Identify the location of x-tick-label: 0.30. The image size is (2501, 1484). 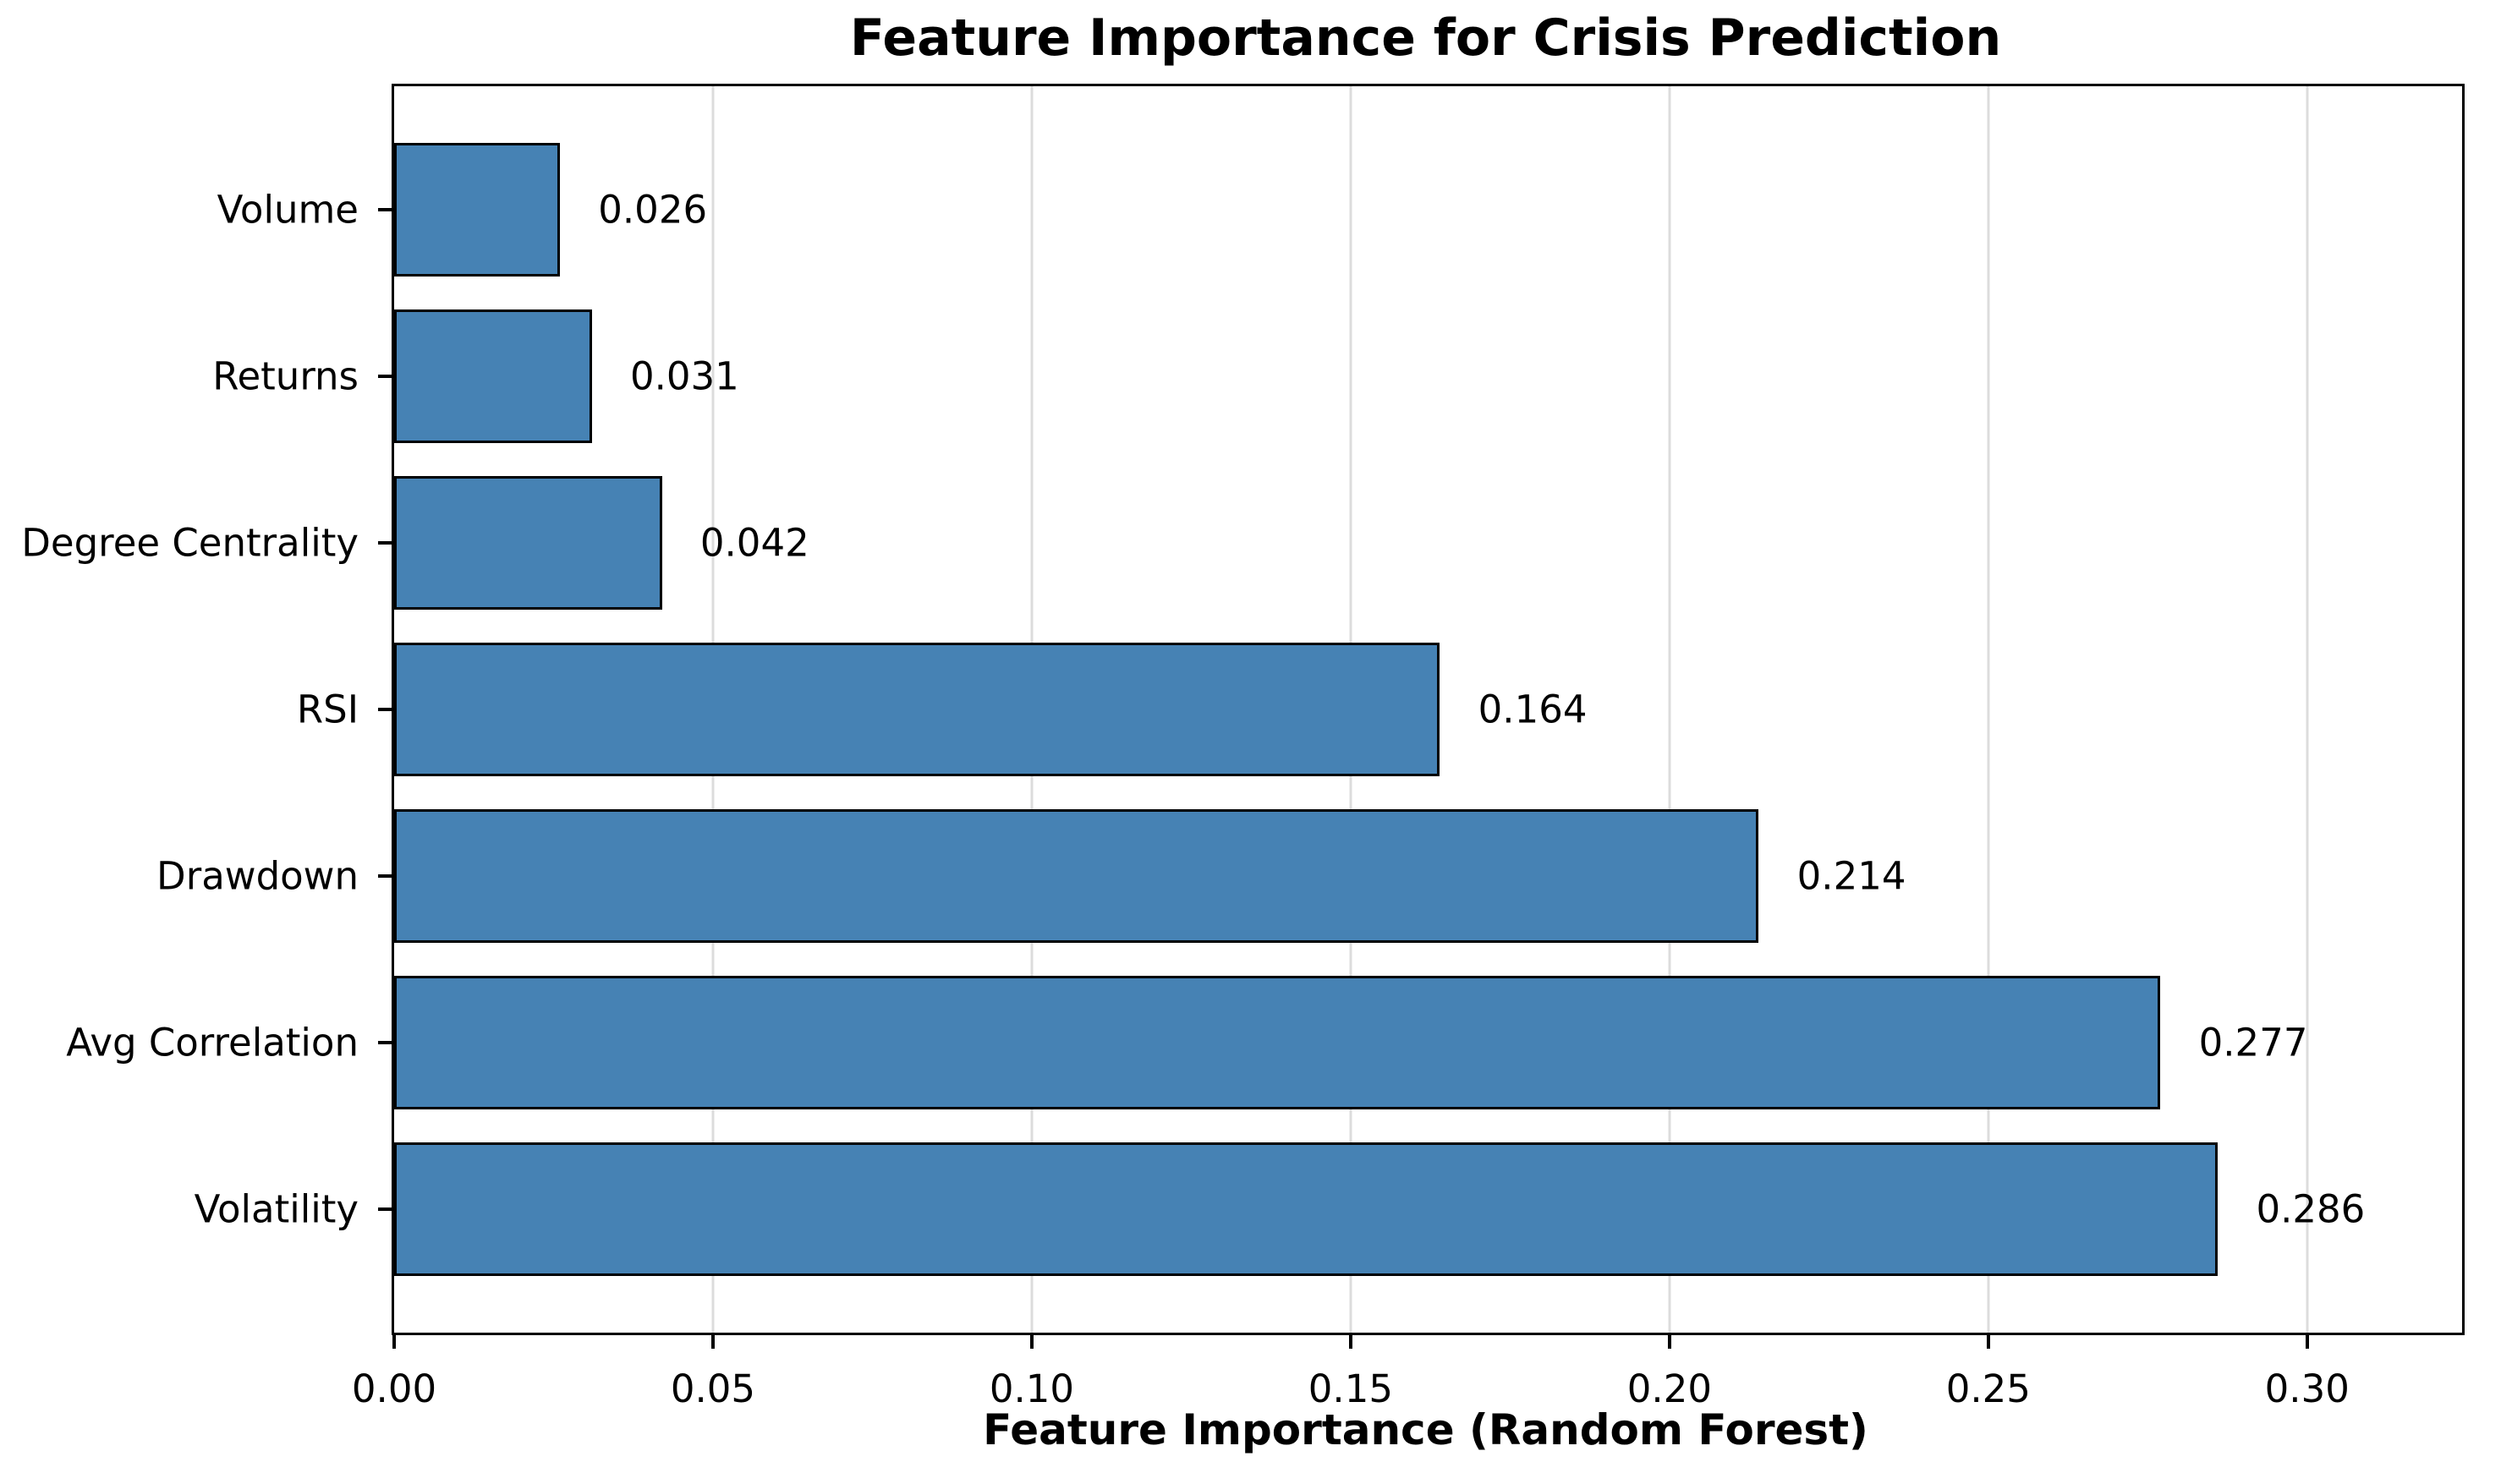
(2307, 1388).